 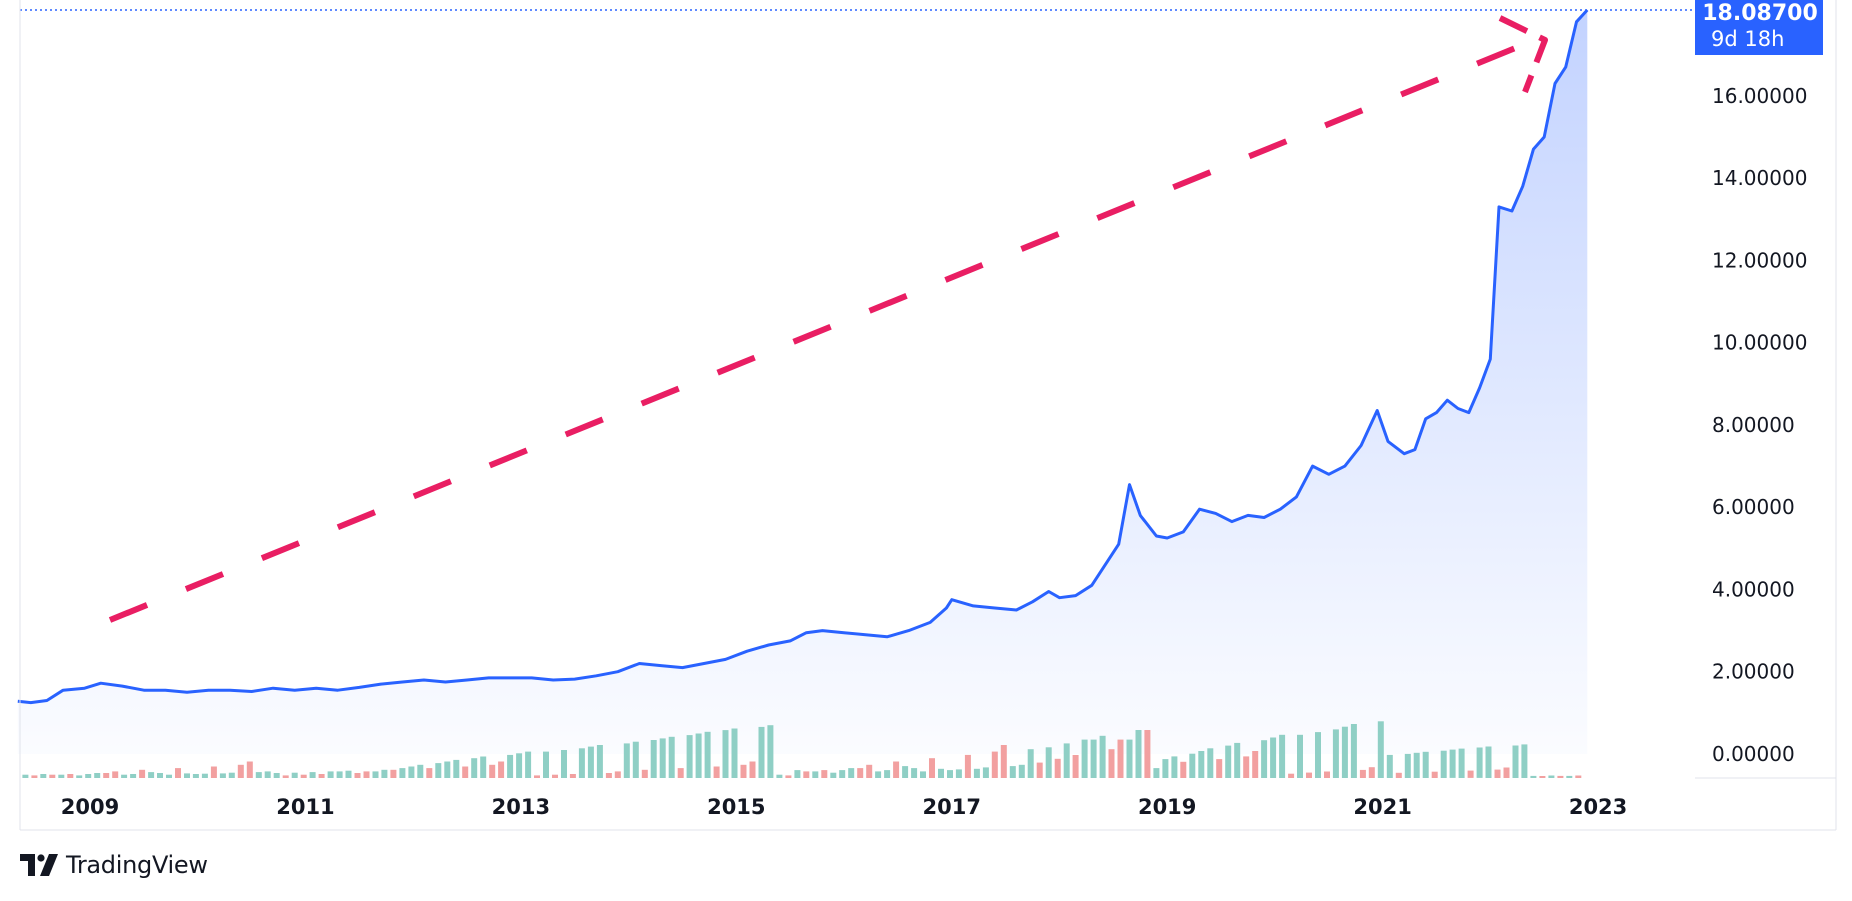 What do you see at coordinates (1773, 389) in the screenshot?
I see `price-axis-panel` at bounding box center [1773, 389].